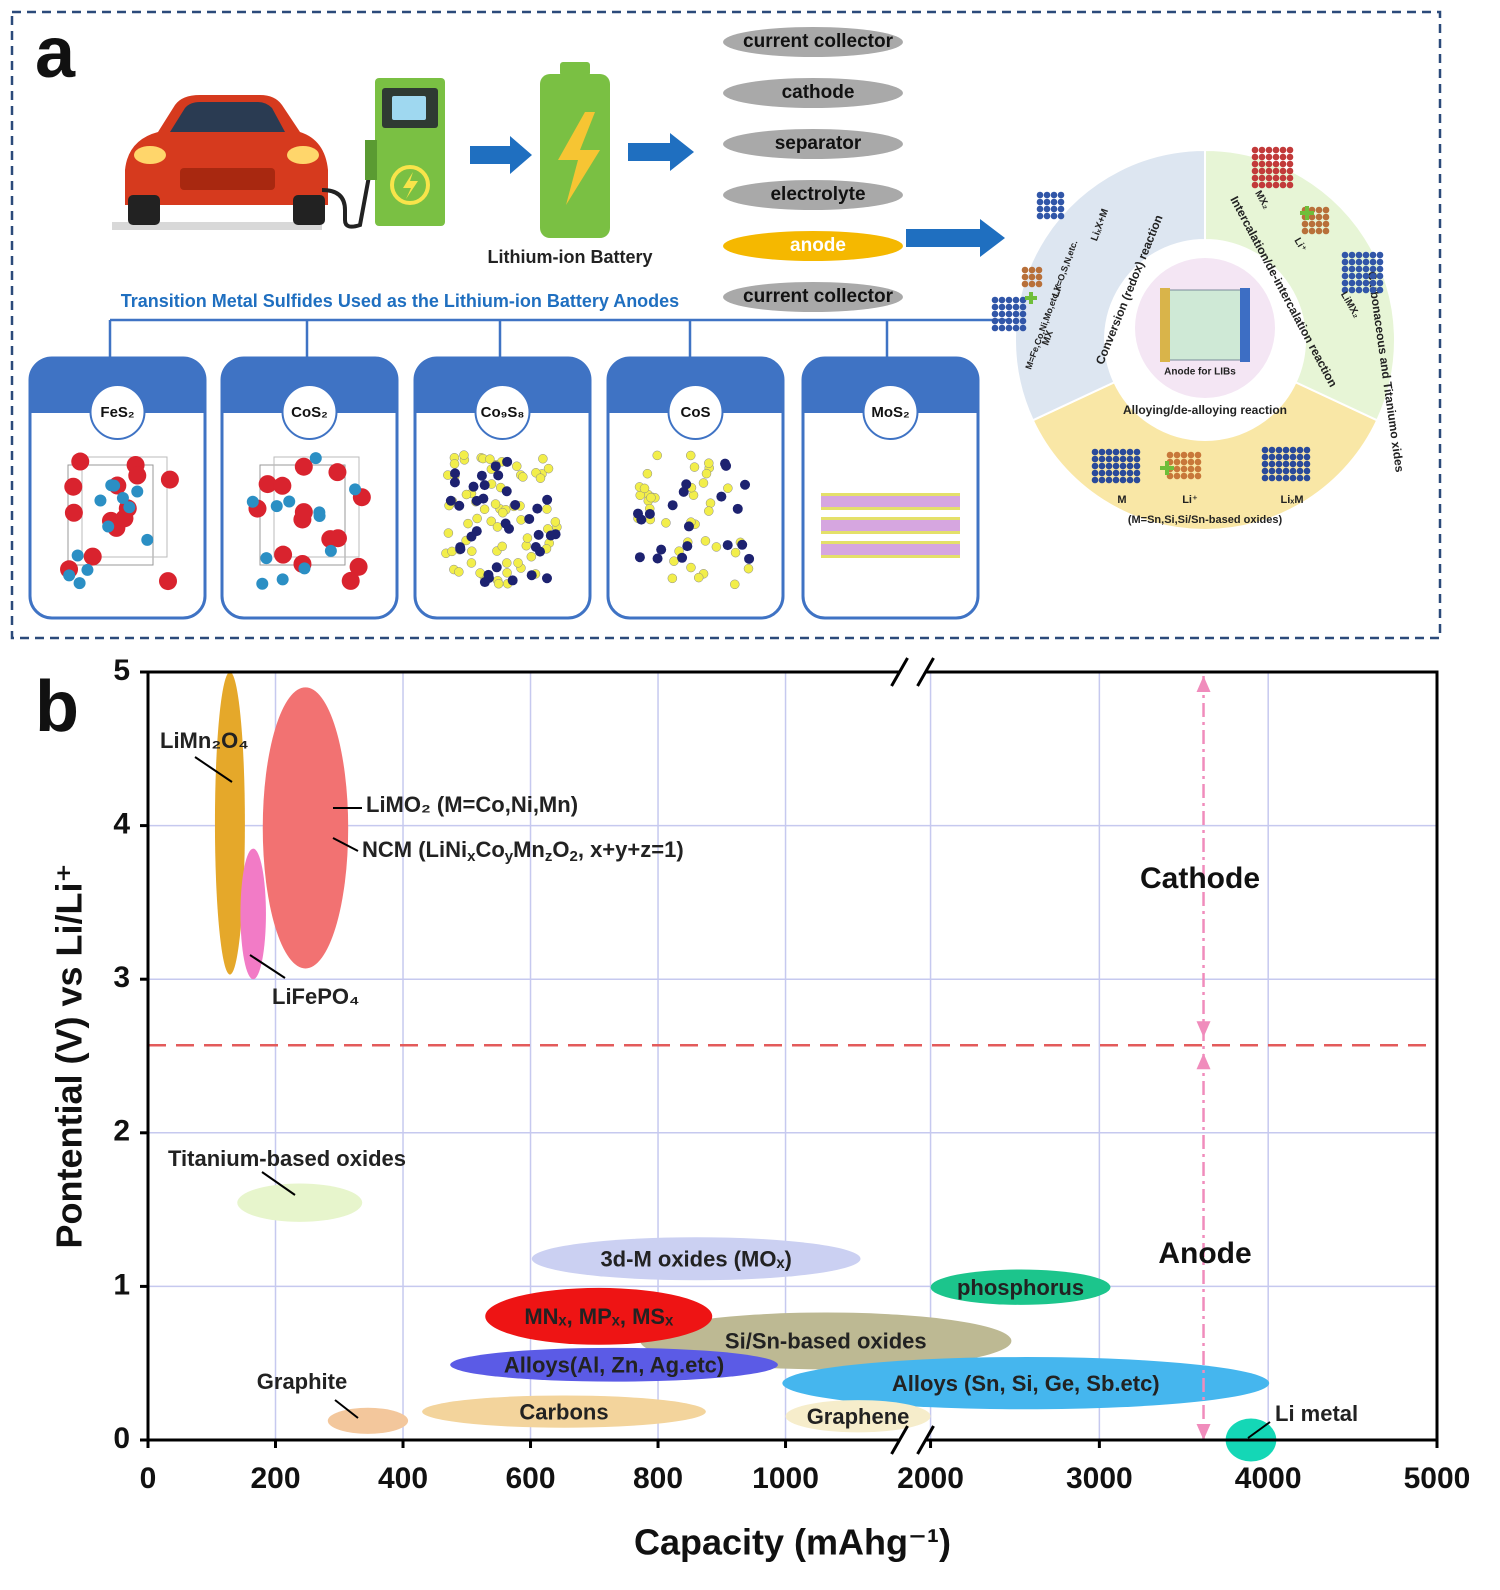 The width and height of the screenshot is (1500, 1590). I want to click on label-part: NCM (LiNi, so click(414, 849).